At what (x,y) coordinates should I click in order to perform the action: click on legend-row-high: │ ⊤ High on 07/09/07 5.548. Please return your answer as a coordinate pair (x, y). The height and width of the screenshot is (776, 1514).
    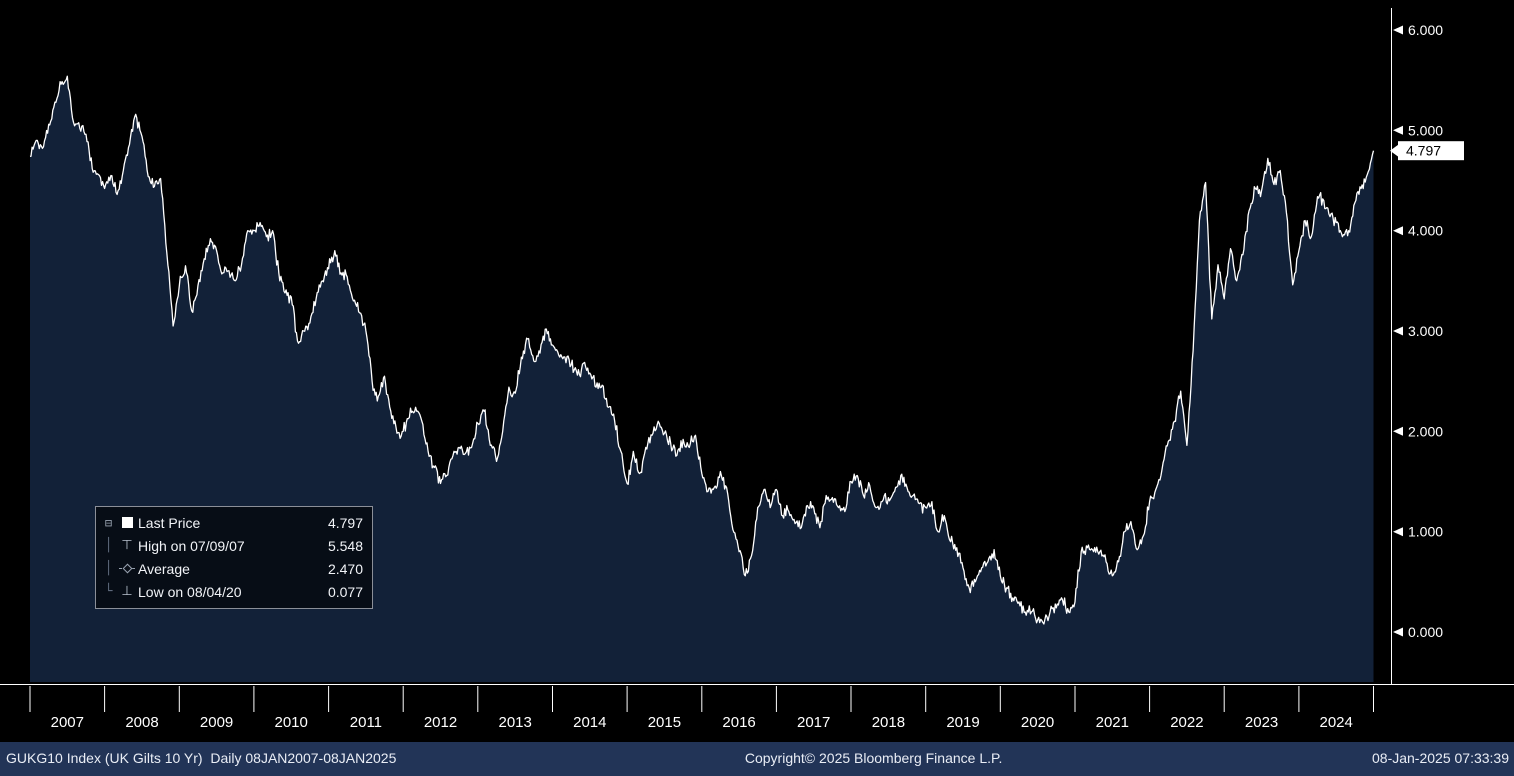
    Looking at the image, I should click on (232, 545).